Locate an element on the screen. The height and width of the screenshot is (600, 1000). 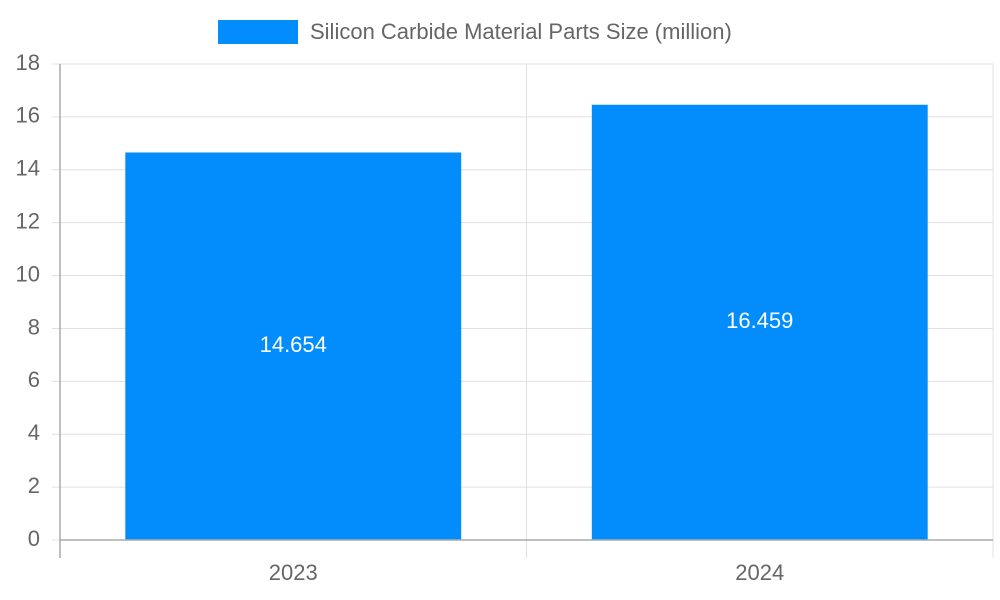
y-tick-label: 18 is located at coordinates (28, 62).